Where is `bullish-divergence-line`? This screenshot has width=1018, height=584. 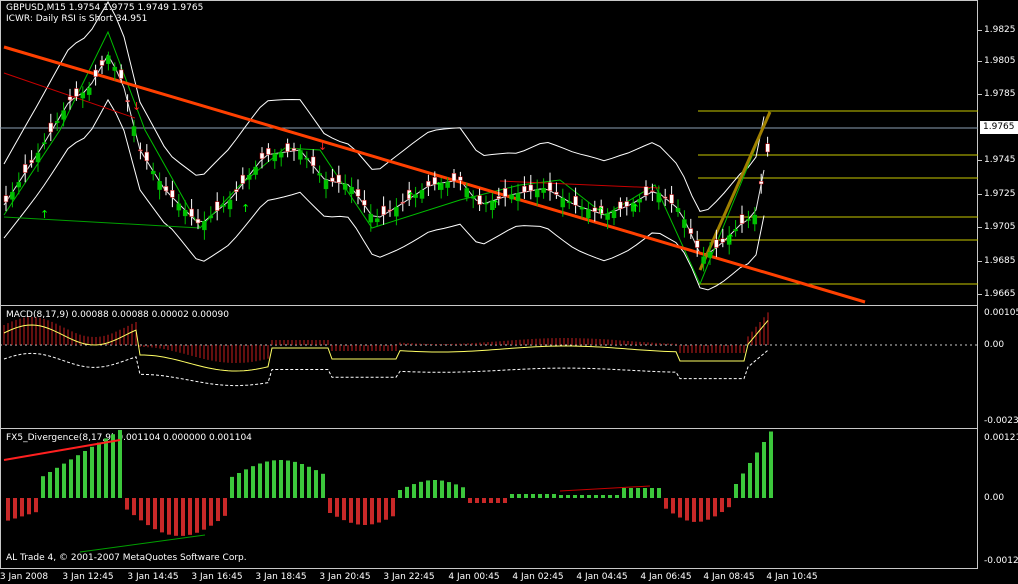
bullish-divergence-line is located at coordinates (142, 543).